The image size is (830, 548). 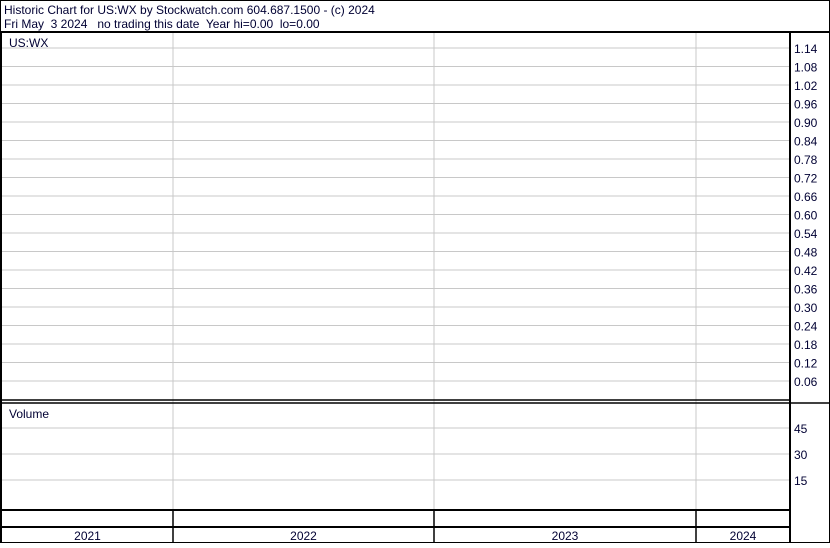 What do you see at coordinates (806, 179) in the screenshot?
I see `price-tick-label: 0.72` at bounding box center [806, 179].